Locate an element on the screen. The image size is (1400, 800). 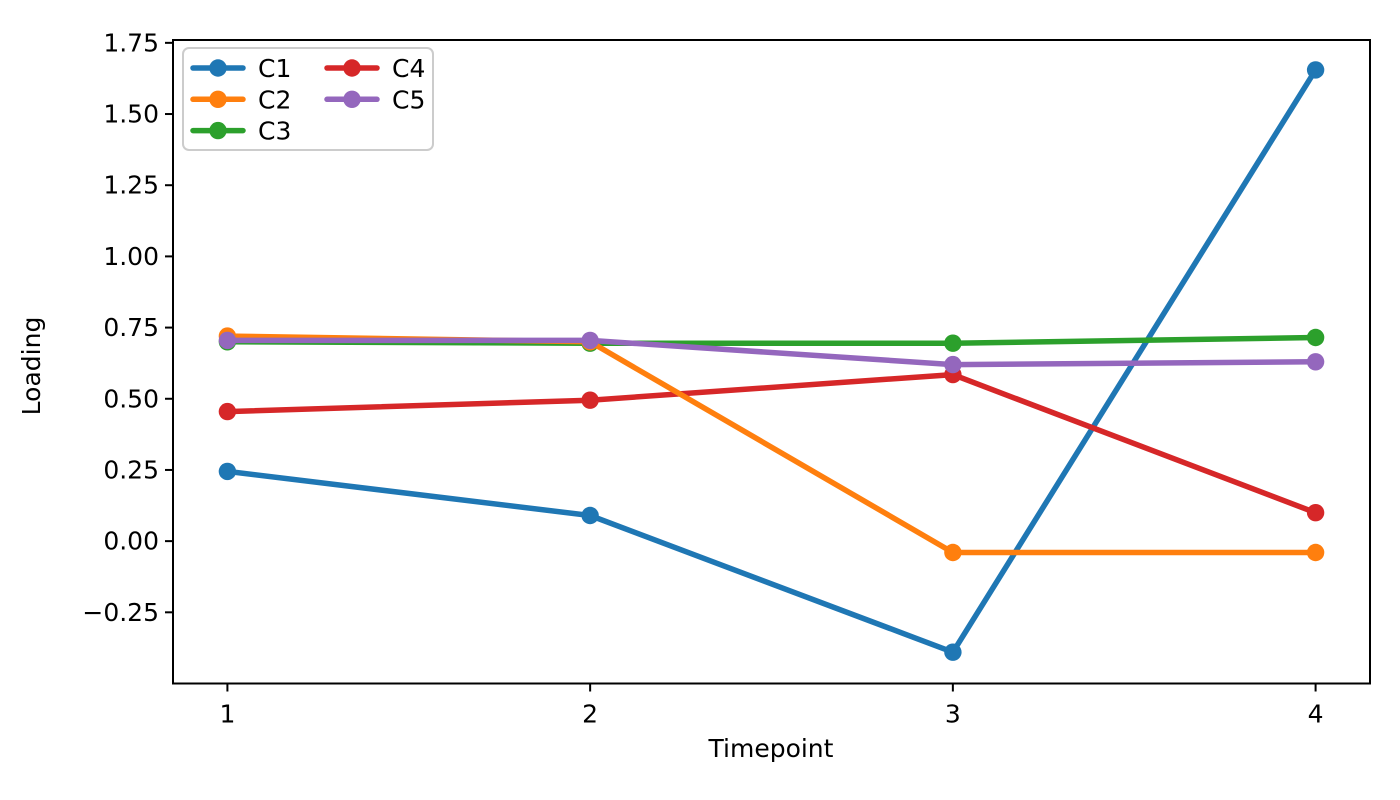
y-axis-tick-label: 0.75 is located at coordinates (131, 327).